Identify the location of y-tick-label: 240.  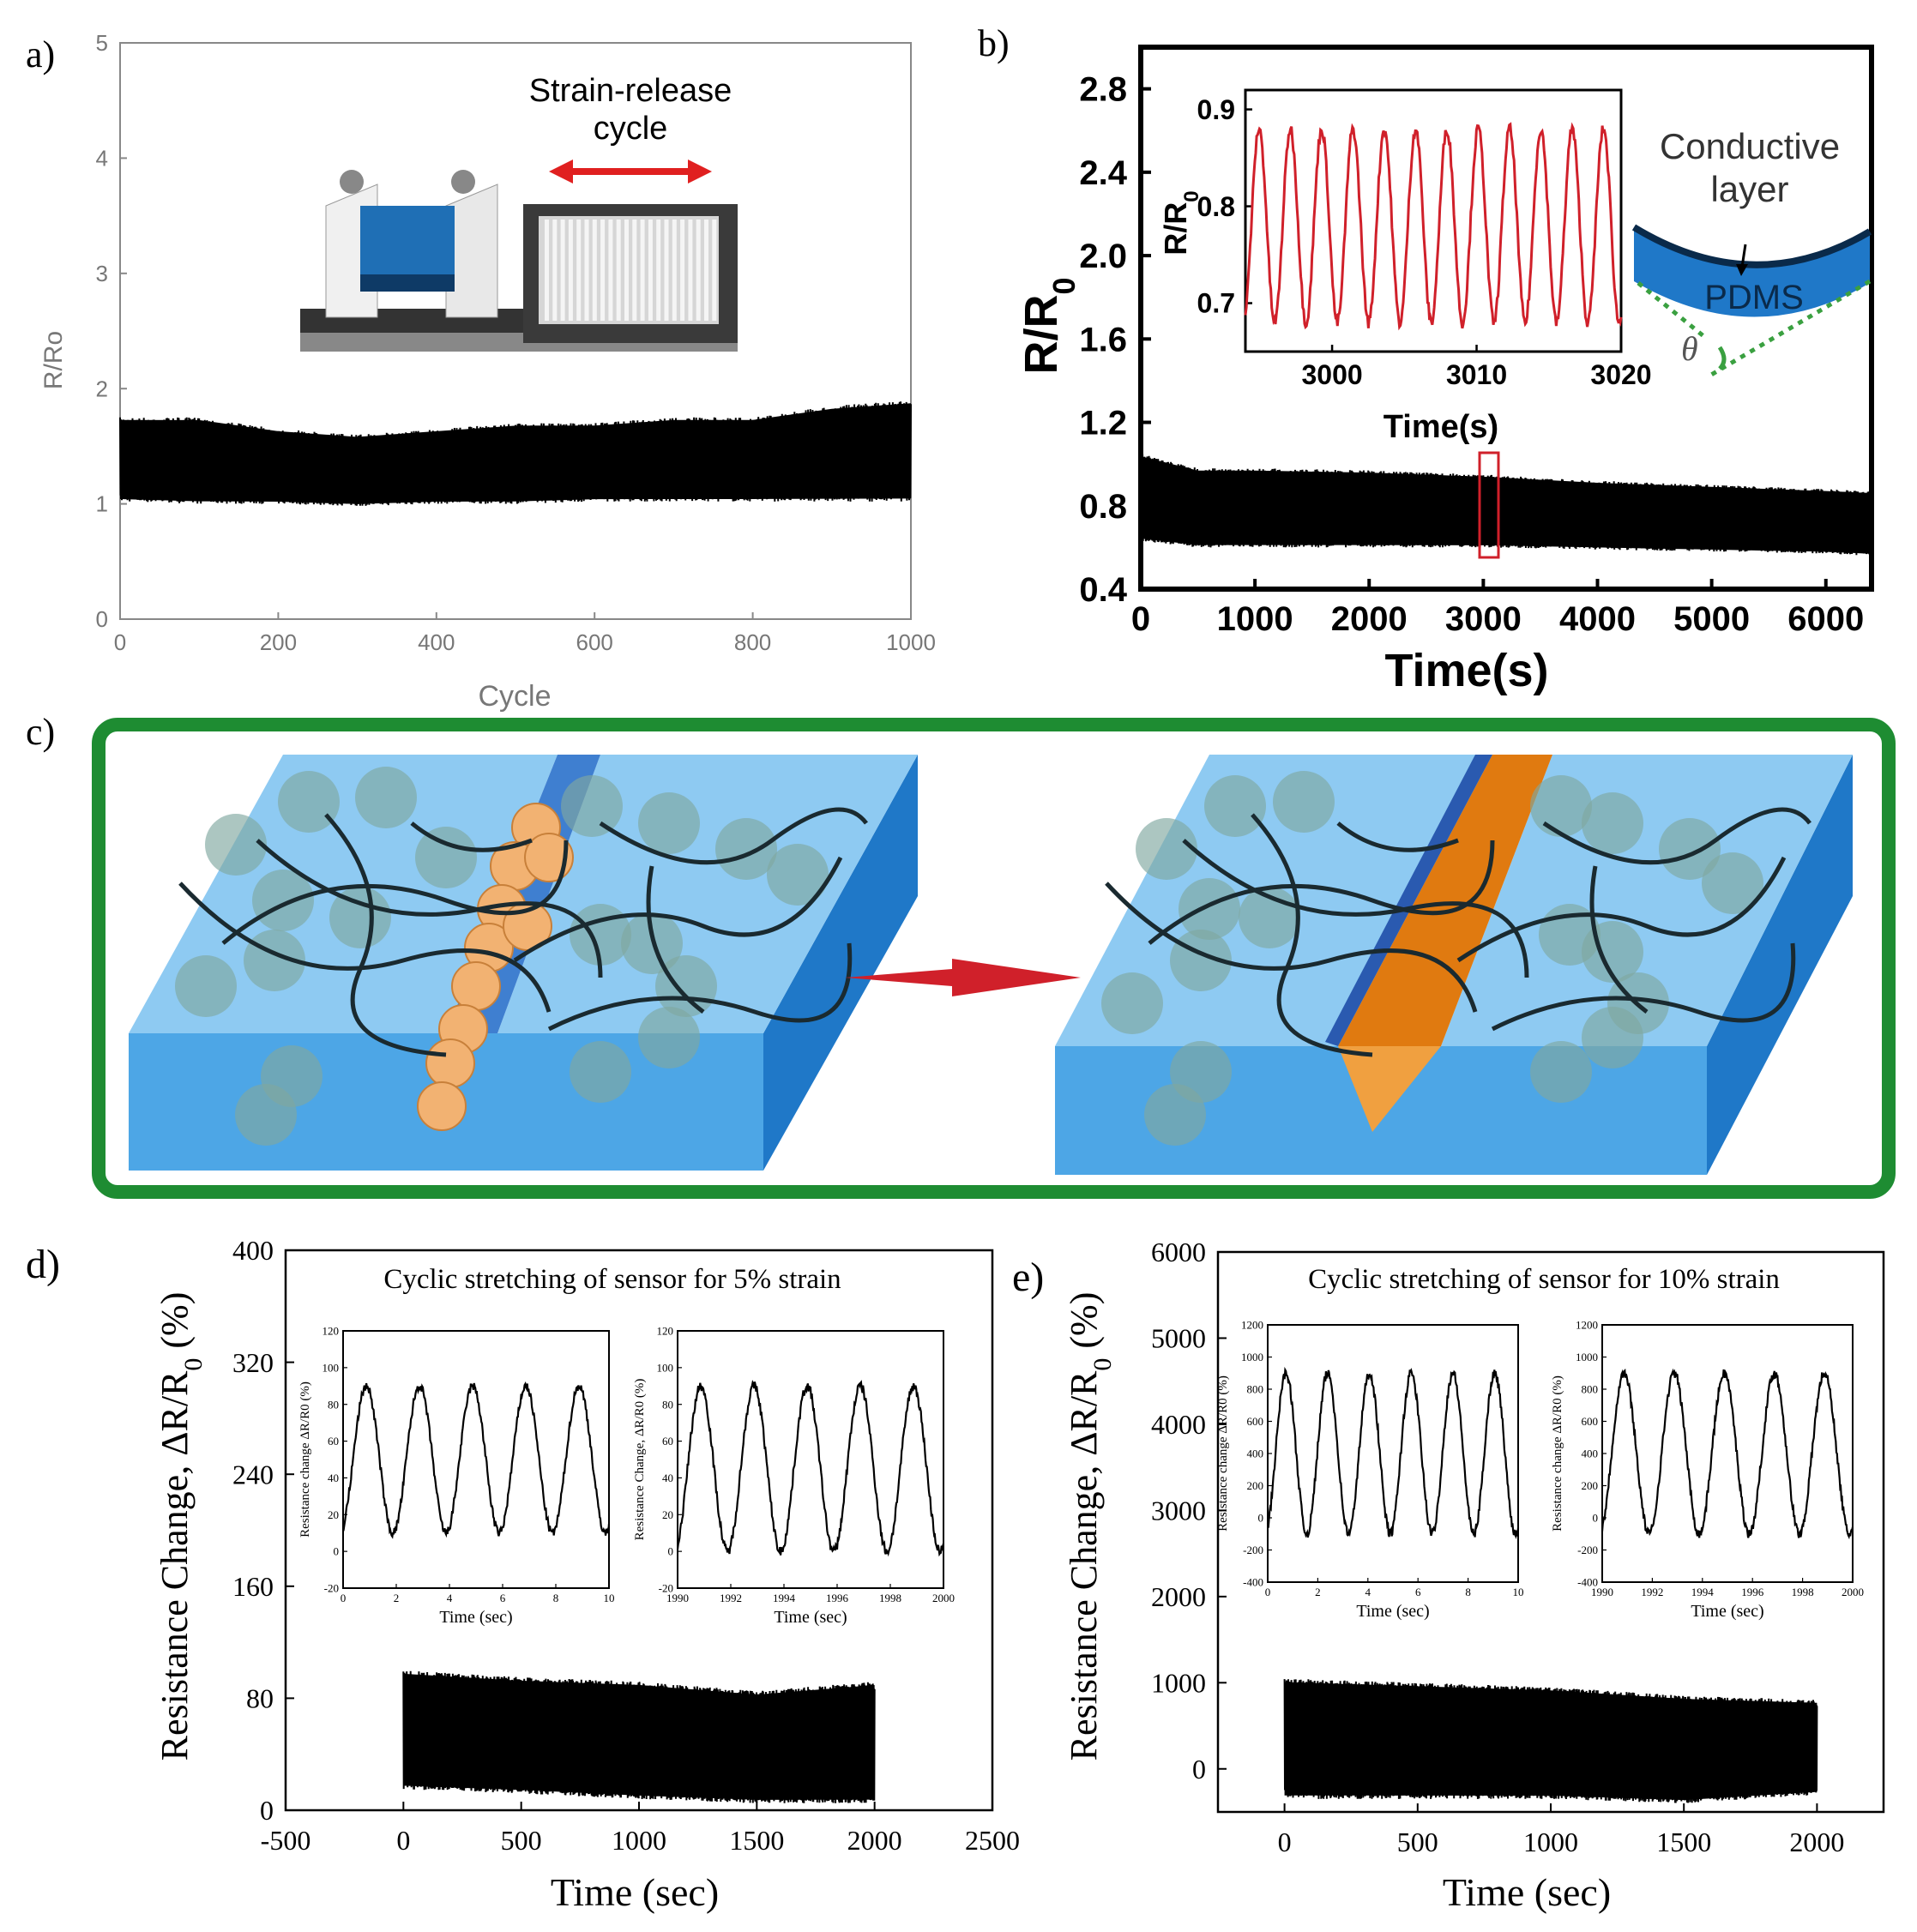
(253, 1474).